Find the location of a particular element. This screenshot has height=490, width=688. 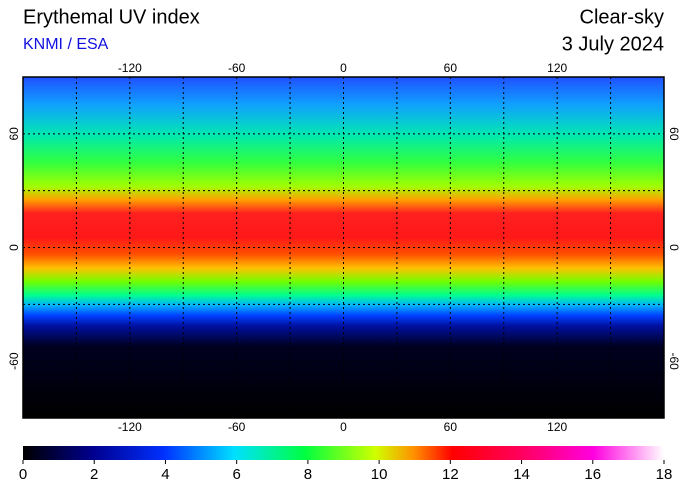

source: KNMI / ESA is located at coordinates (66, 44).